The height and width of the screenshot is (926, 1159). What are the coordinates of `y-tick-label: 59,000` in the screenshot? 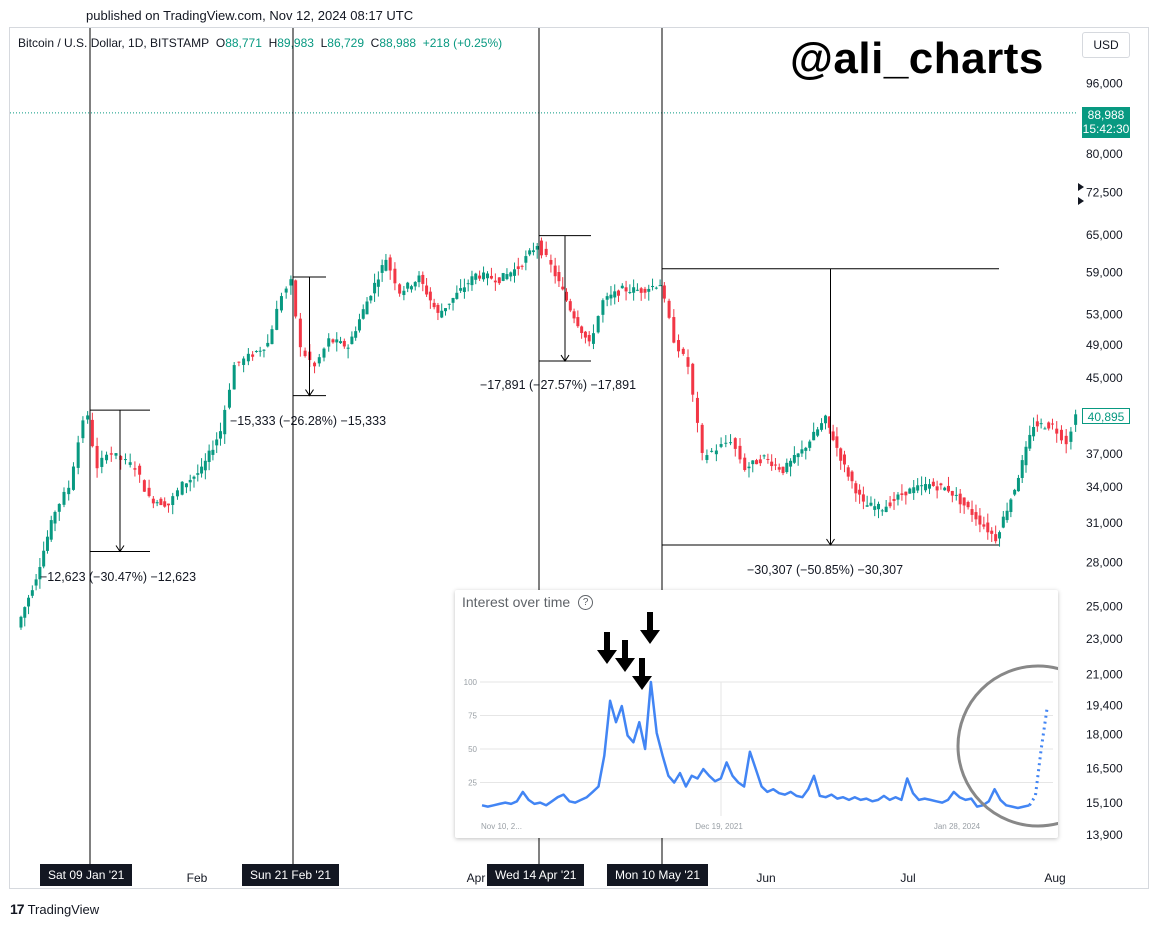 It's located at (1104, 273).